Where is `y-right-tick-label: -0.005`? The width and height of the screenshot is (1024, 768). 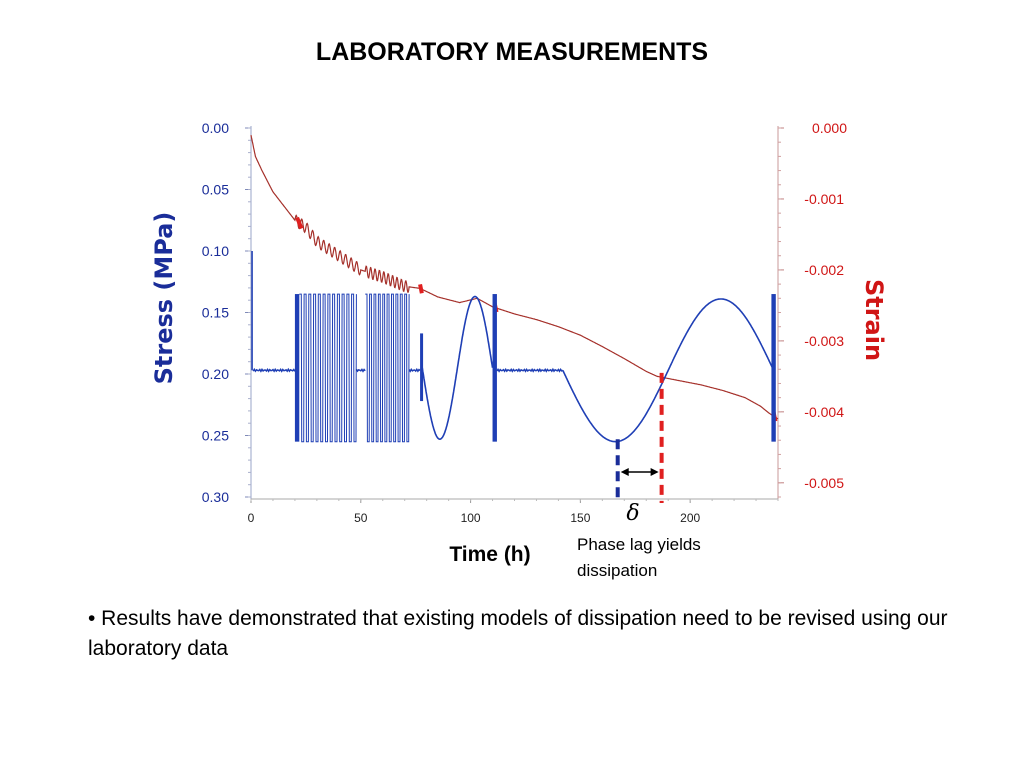 y-right-tick-label: -0.005 is located at coordinates (824, 483).